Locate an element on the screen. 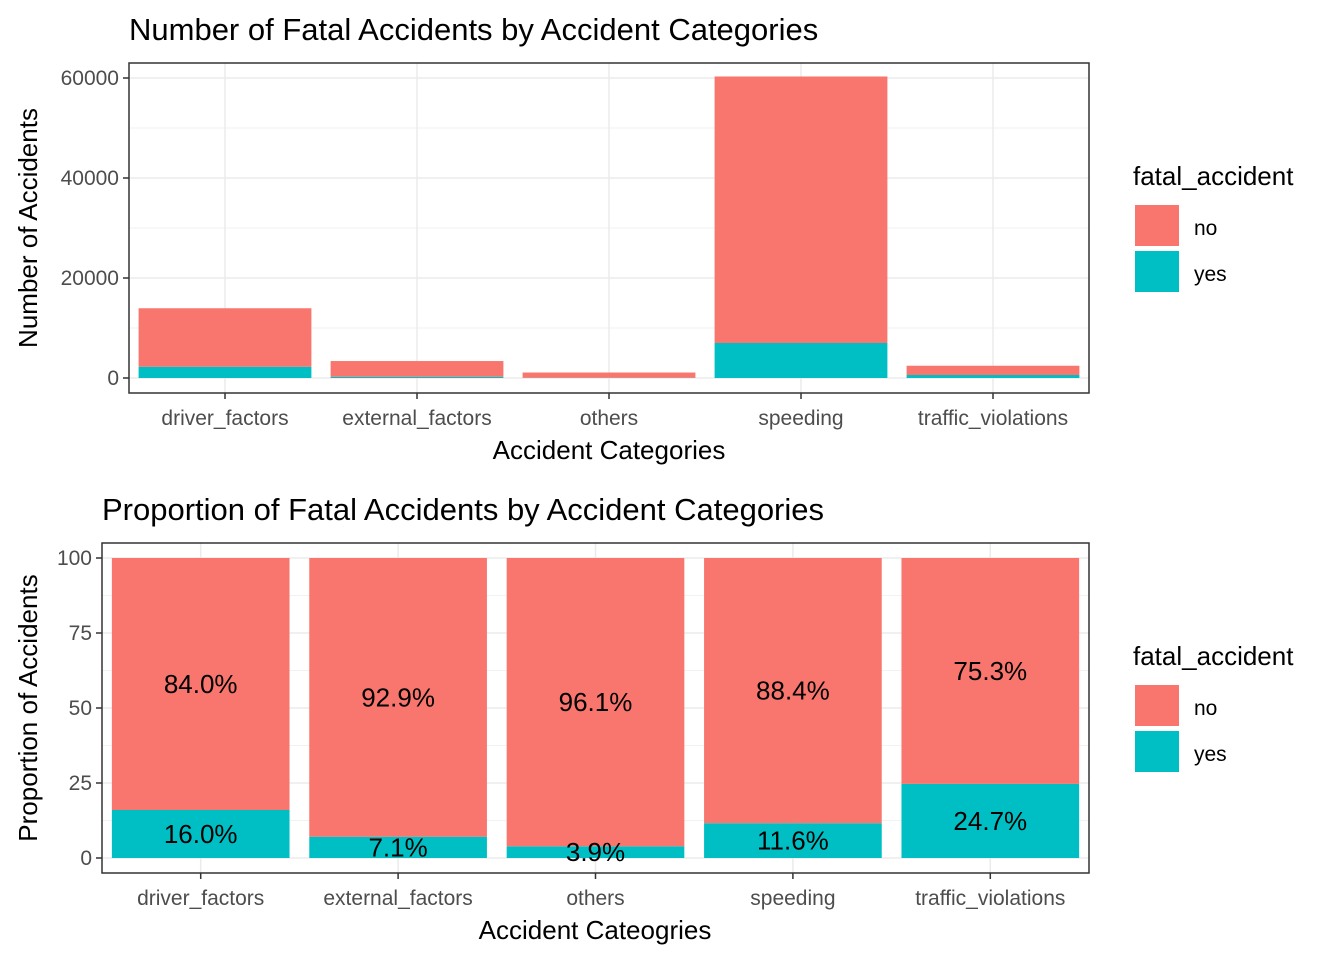 This screenshot has height=960, width=1344. y-tick-label: 40000 is located at coordinates (90, 178).